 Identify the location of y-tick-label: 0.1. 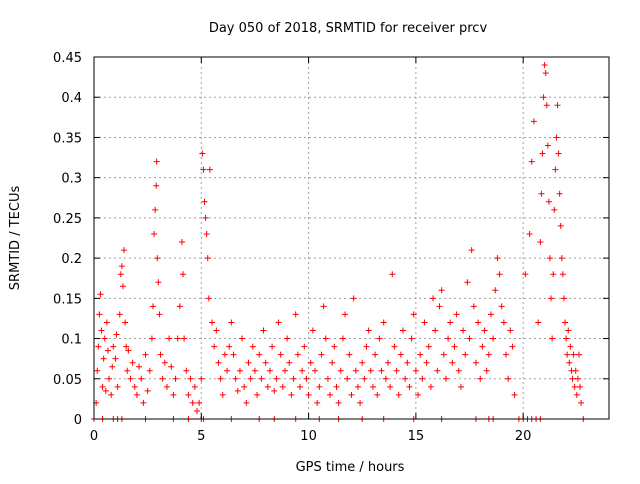
(71, 340).